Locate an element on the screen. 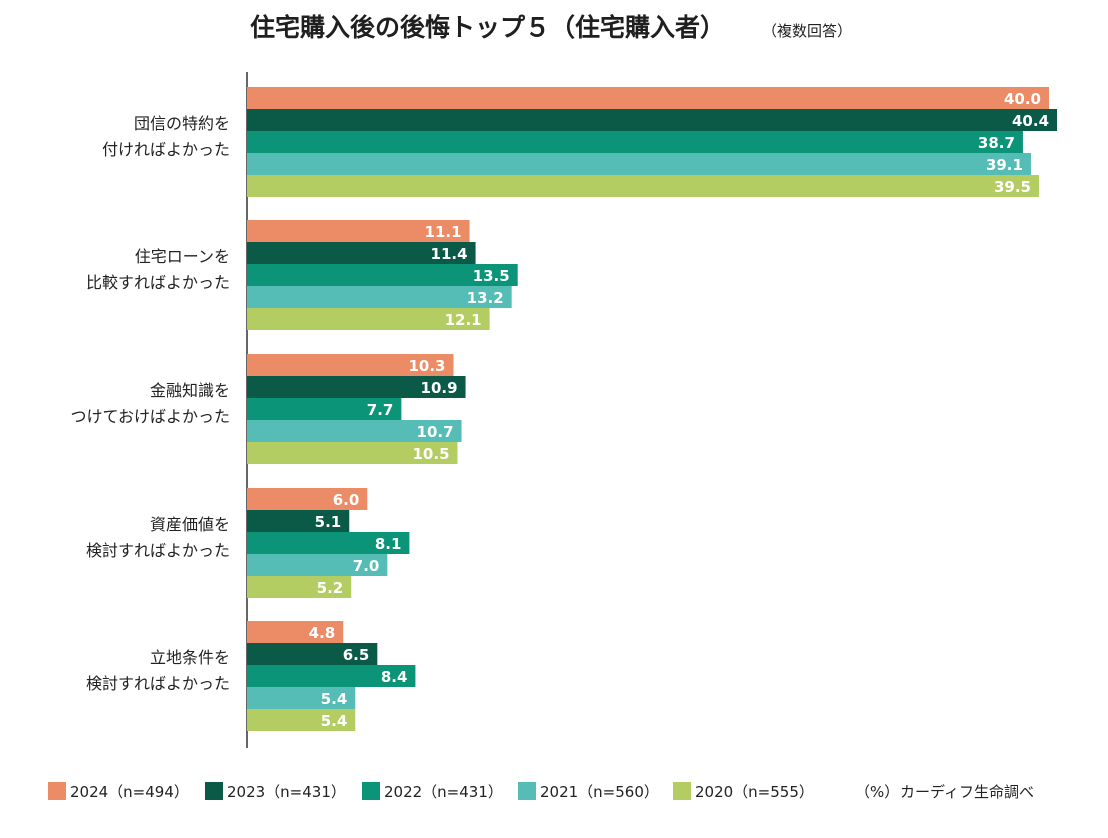  data-label: 38.7 is located at coordinates (996, 143).